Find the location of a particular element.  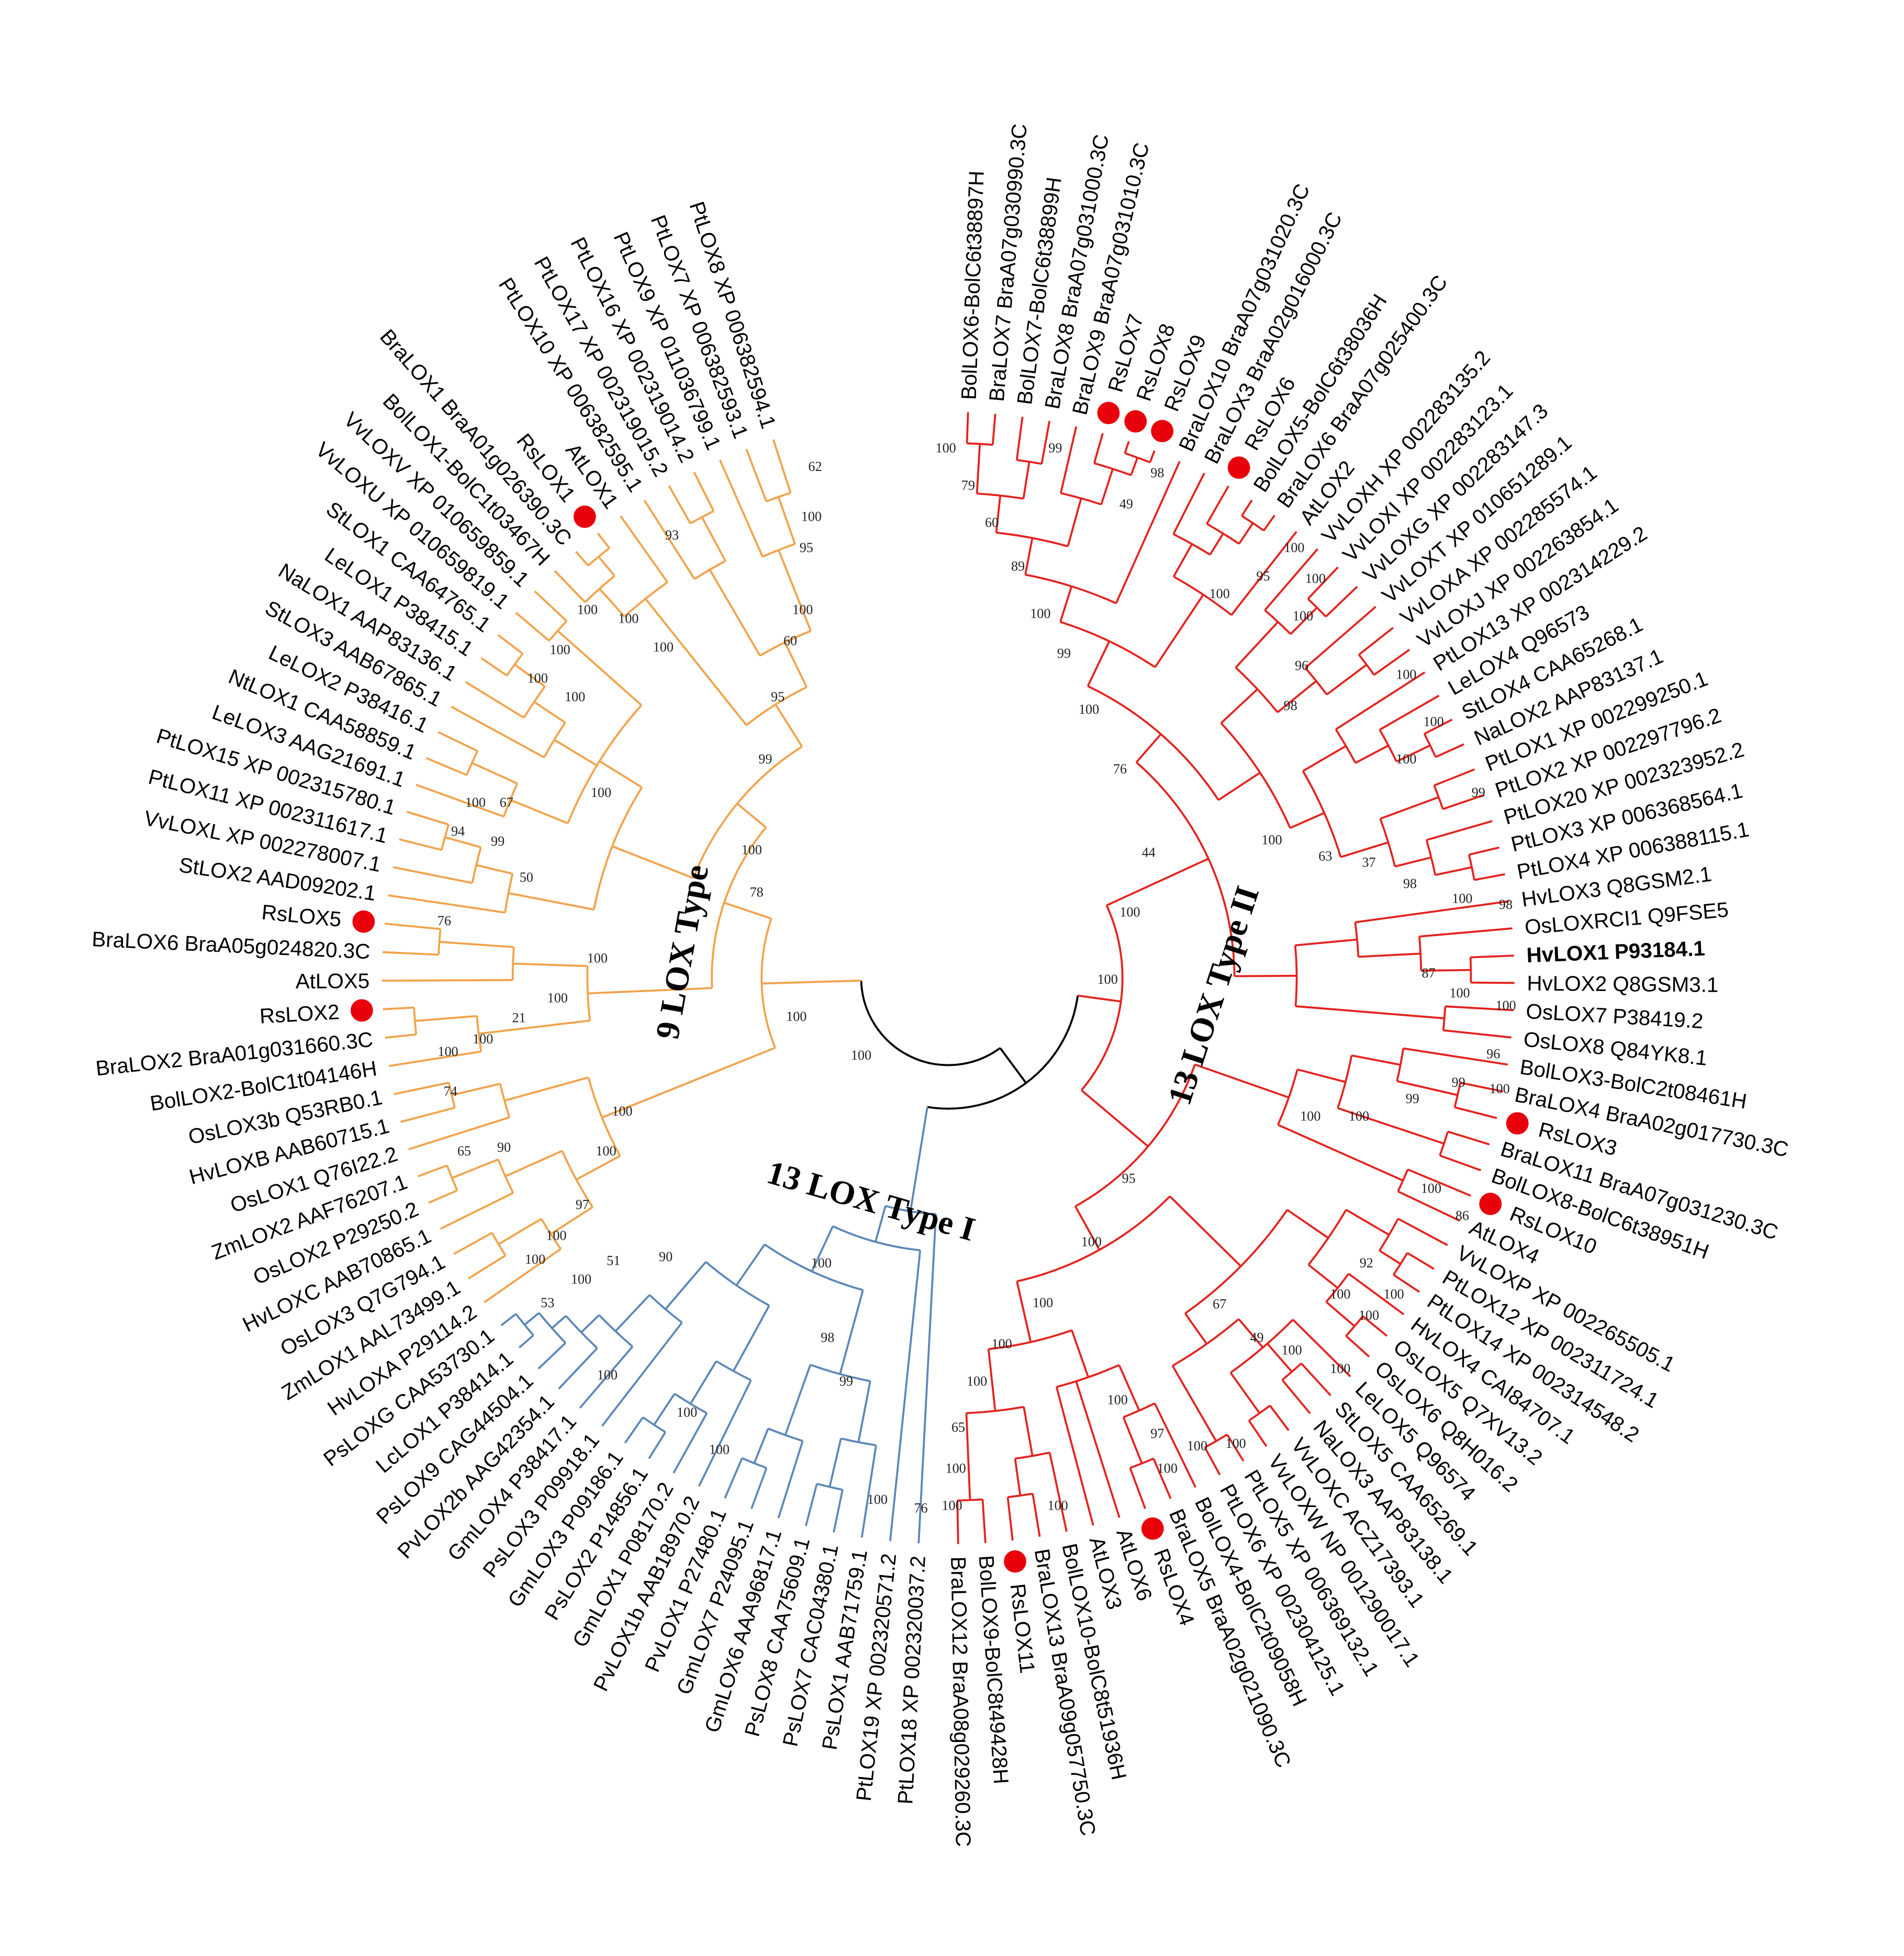

bootstrap-value: 79 is located at coordinates (968, 486).